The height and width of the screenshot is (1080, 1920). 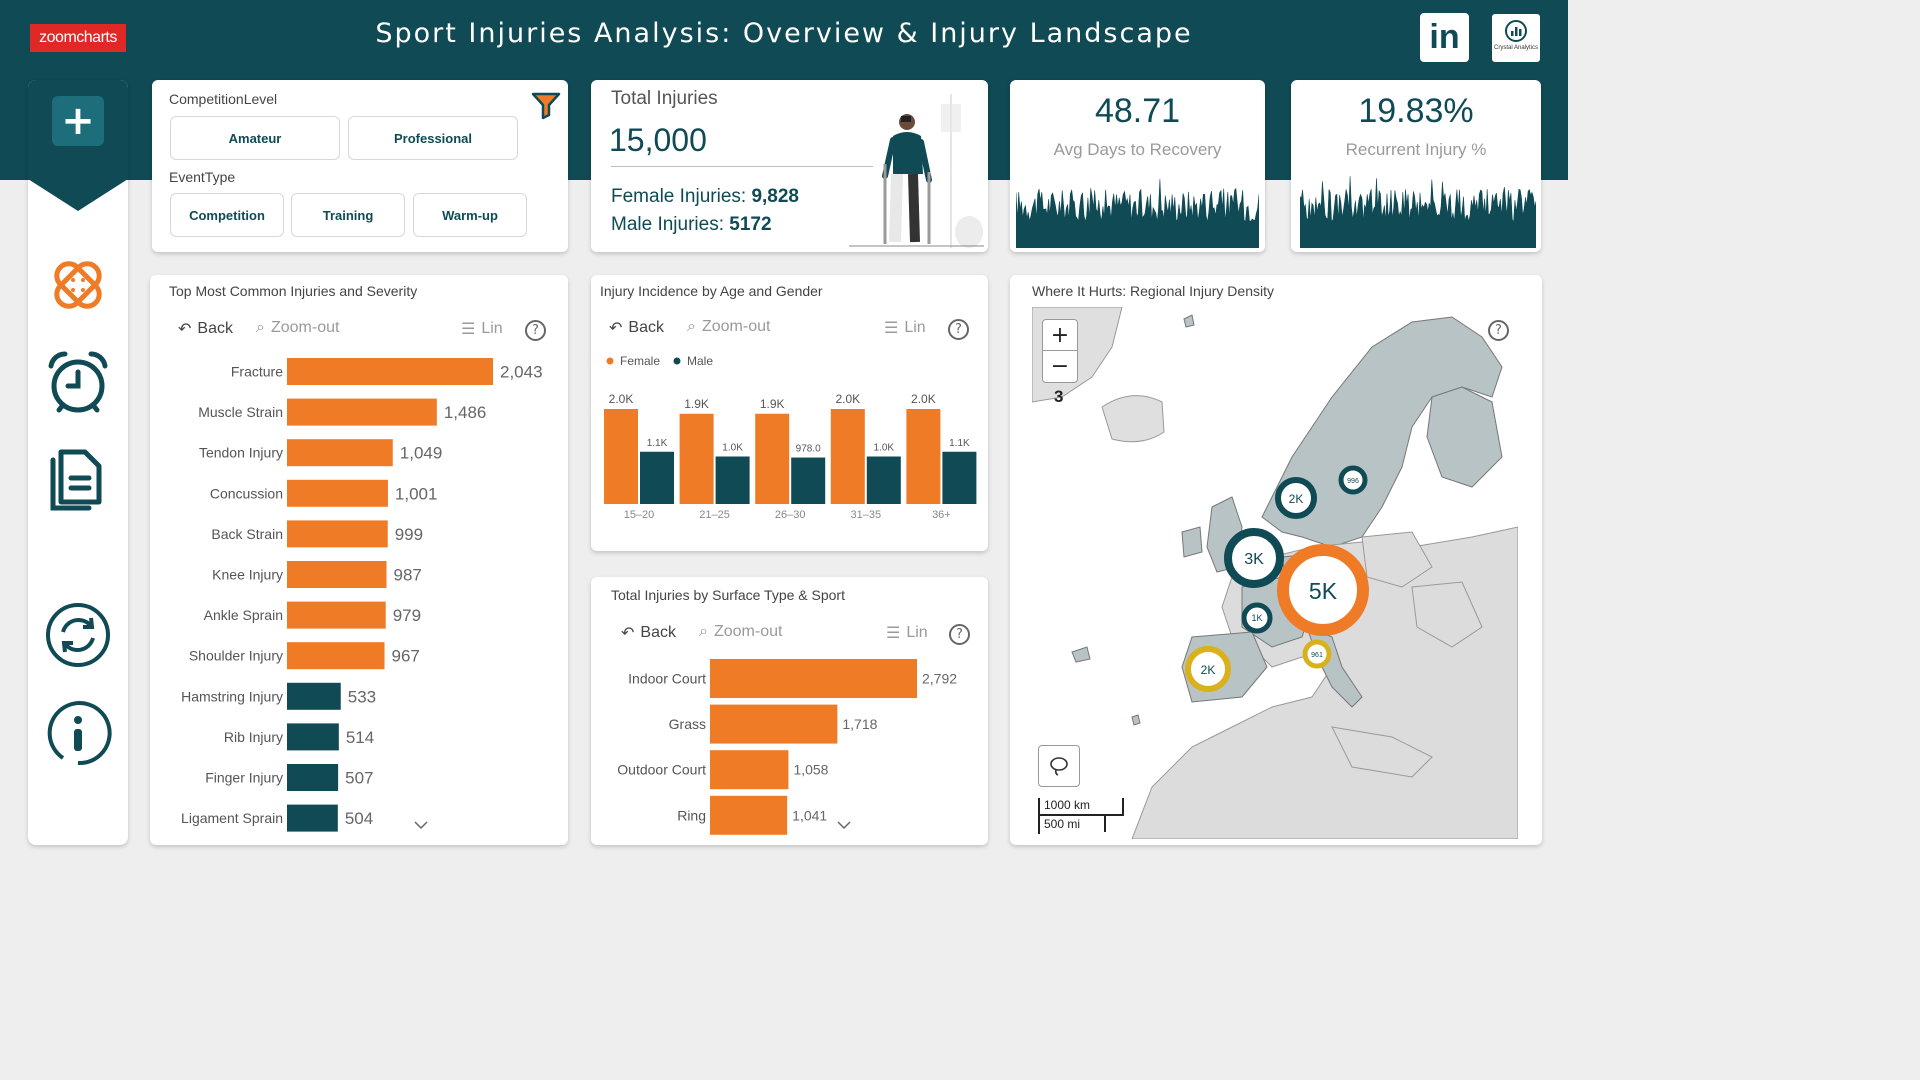 I want to click on alarm-clock-icon, so click(x=78, y=383).